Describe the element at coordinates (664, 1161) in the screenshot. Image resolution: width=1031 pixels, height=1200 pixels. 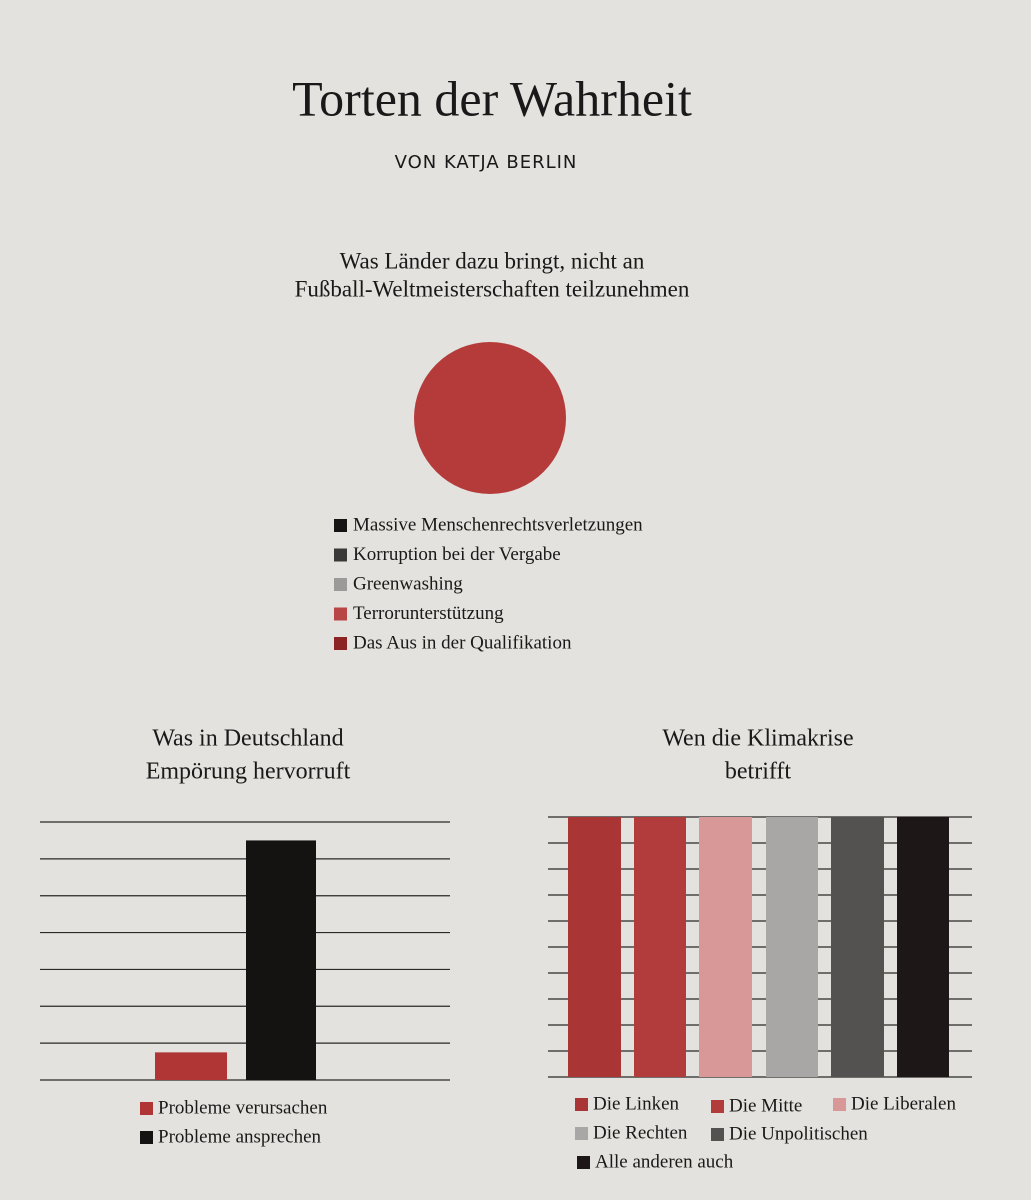
I see `legend-label: Alle anderen auch` at that location.